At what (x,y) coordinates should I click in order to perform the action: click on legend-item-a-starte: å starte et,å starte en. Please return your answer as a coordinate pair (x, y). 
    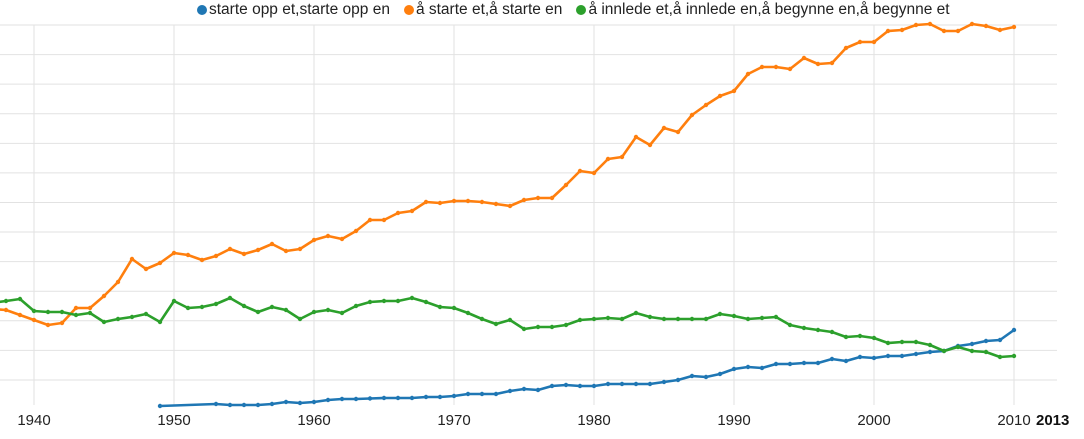
    Looking at the image, I should click on (482, 10).